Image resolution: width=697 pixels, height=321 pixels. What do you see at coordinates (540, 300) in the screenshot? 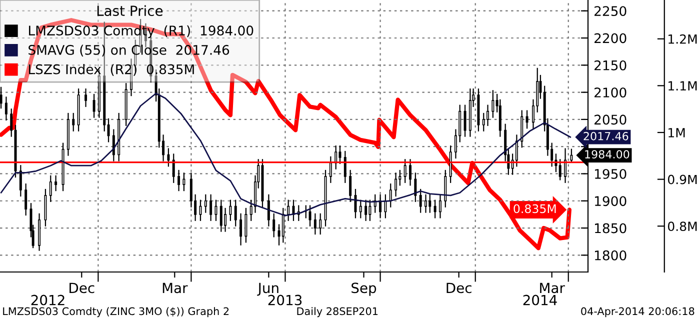
I see `text: 2014` at bounding box center [540, 300].